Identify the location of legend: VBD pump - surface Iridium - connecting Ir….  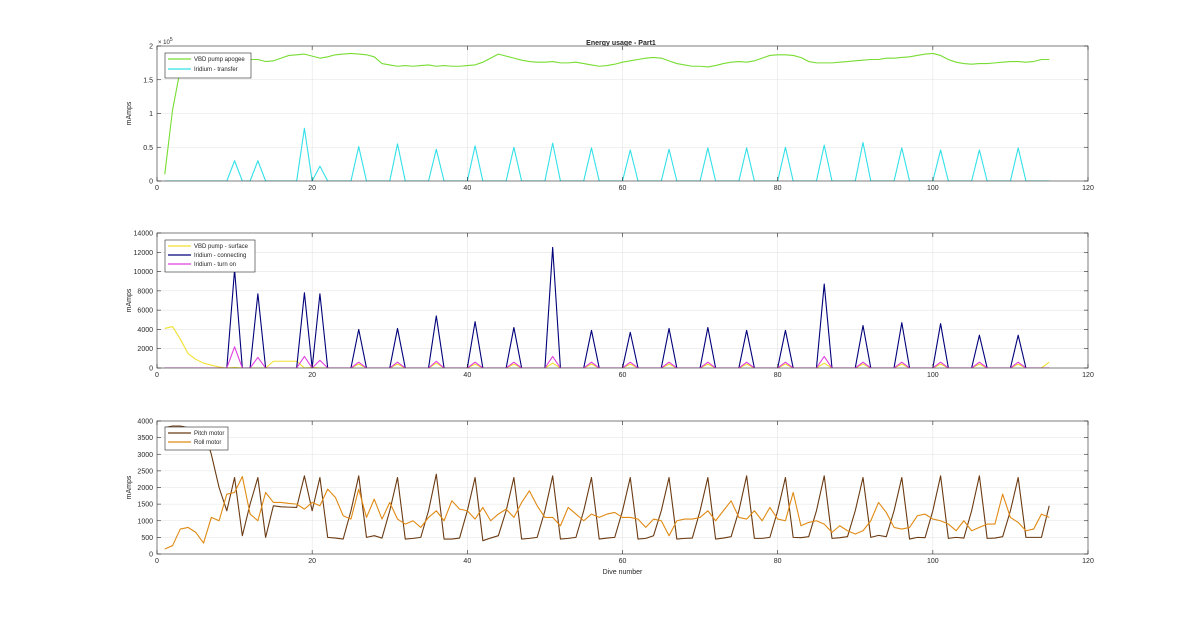
(210, 256).